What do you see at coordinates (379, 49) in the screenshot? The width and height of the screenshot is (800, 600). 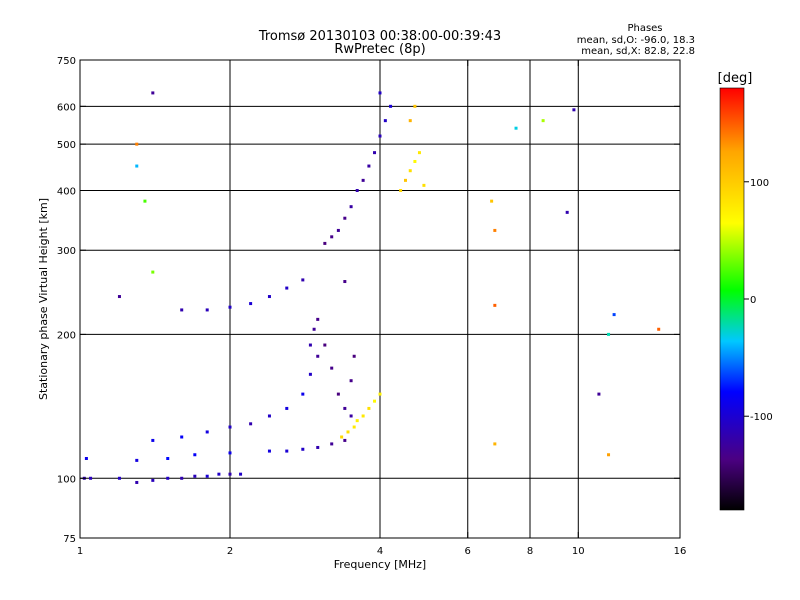 I see `chart-subtitle: RwPretec (8p)` at bounding box center [379, 49].